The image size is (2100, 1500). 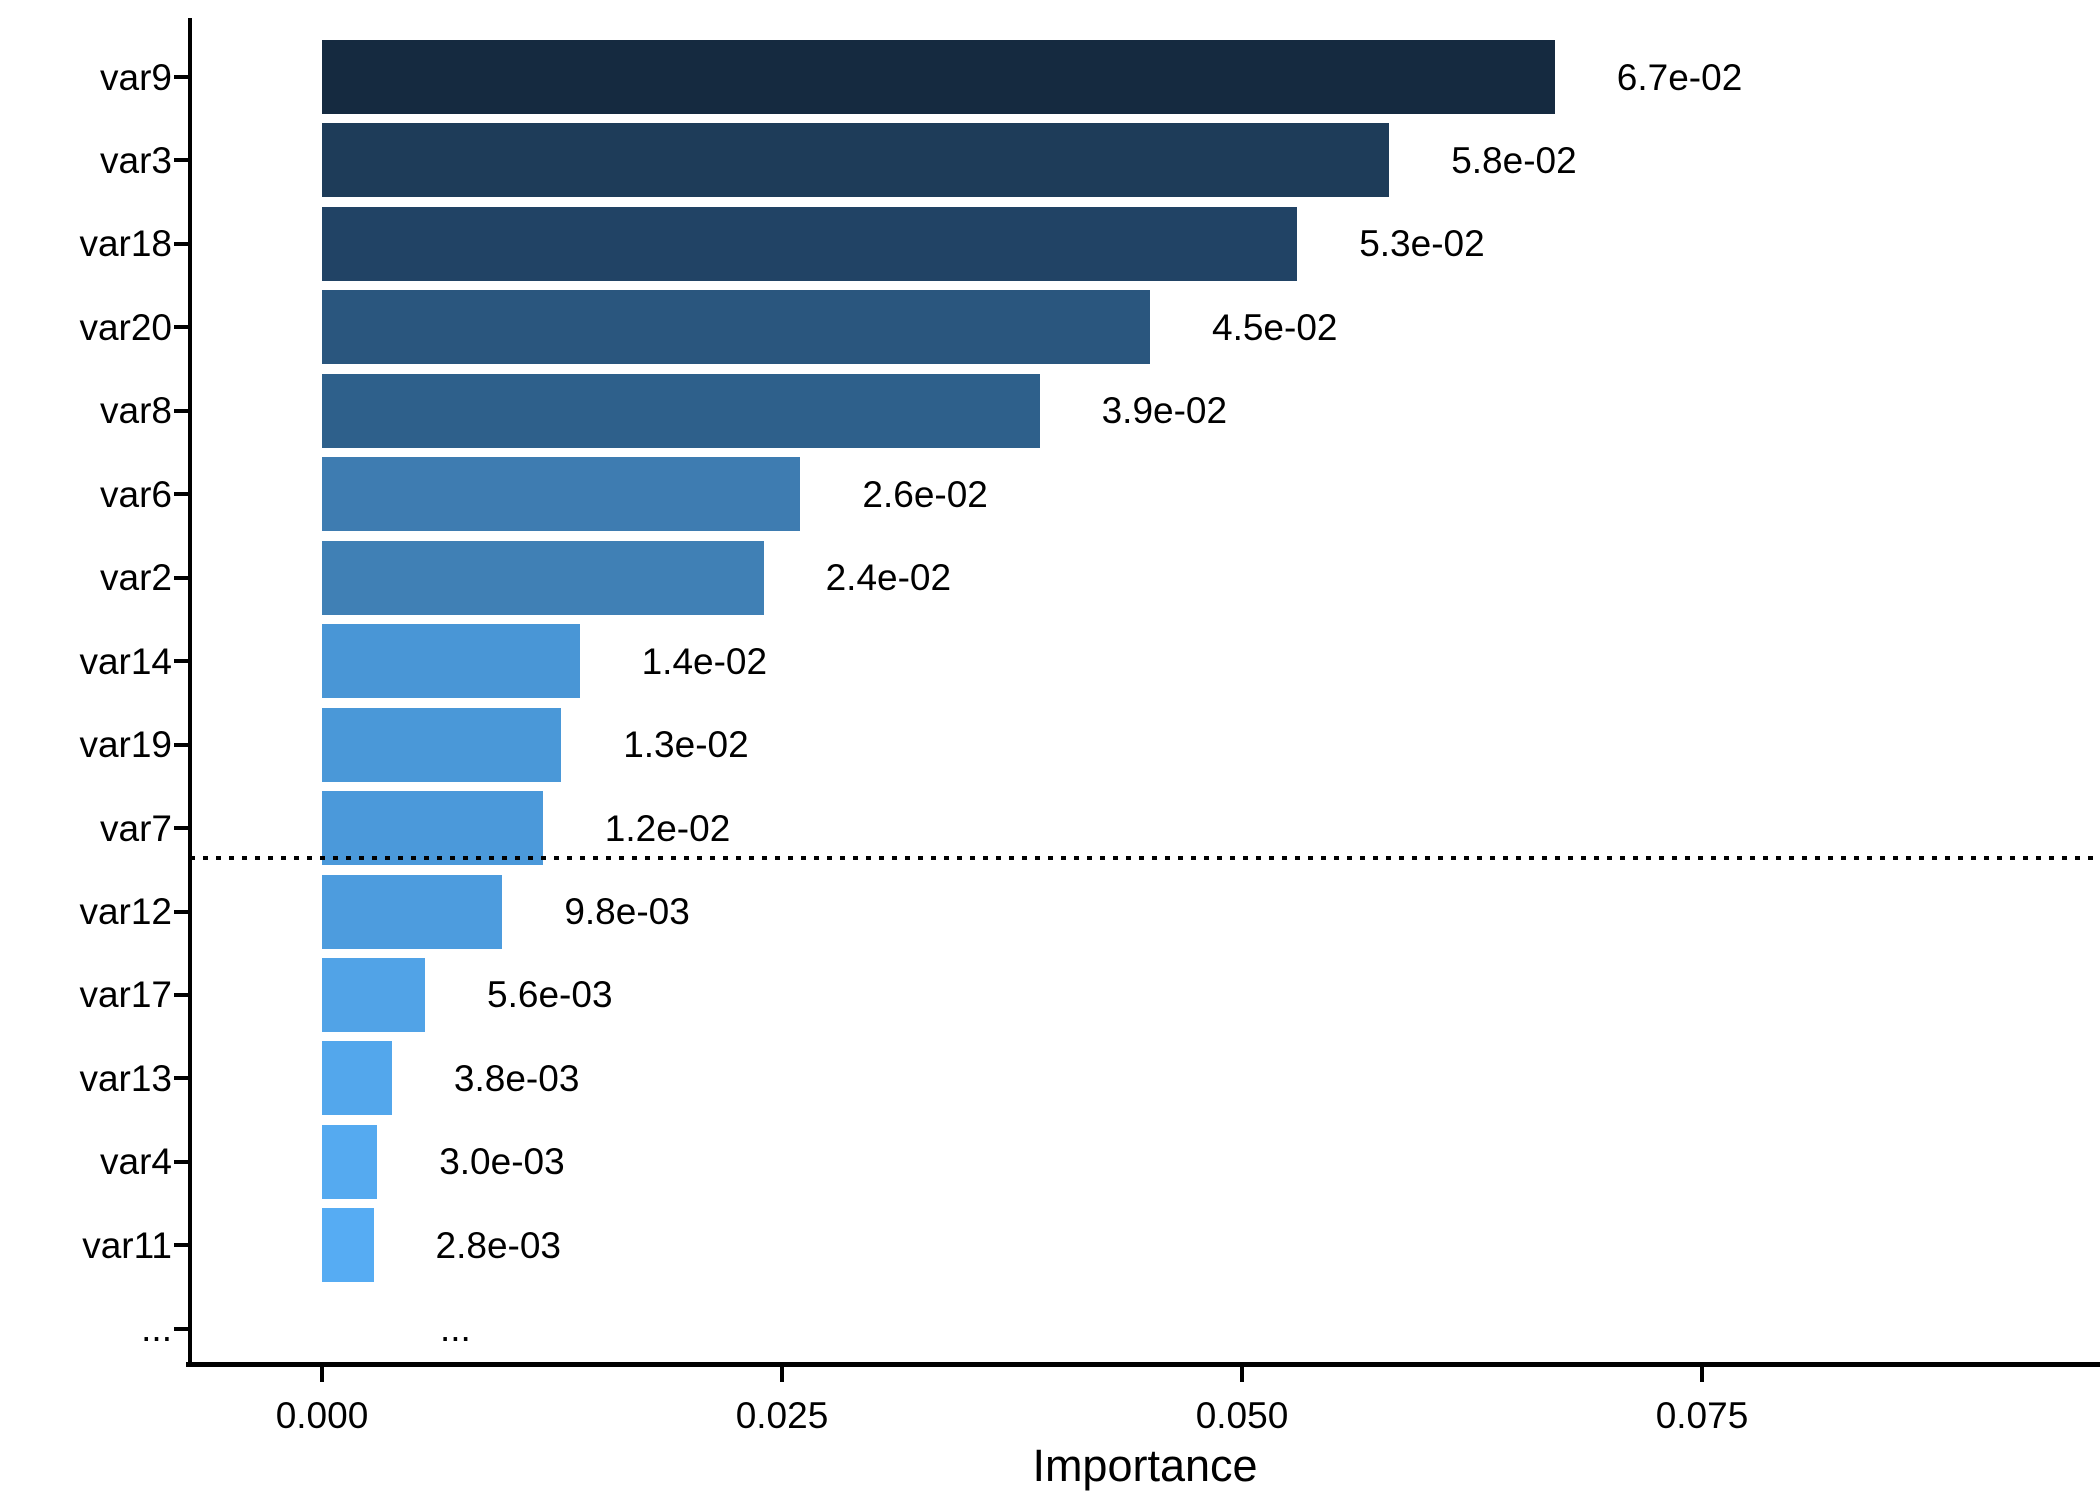 I want to click on y-axis-label: var13, so click(x=125, y=1078).